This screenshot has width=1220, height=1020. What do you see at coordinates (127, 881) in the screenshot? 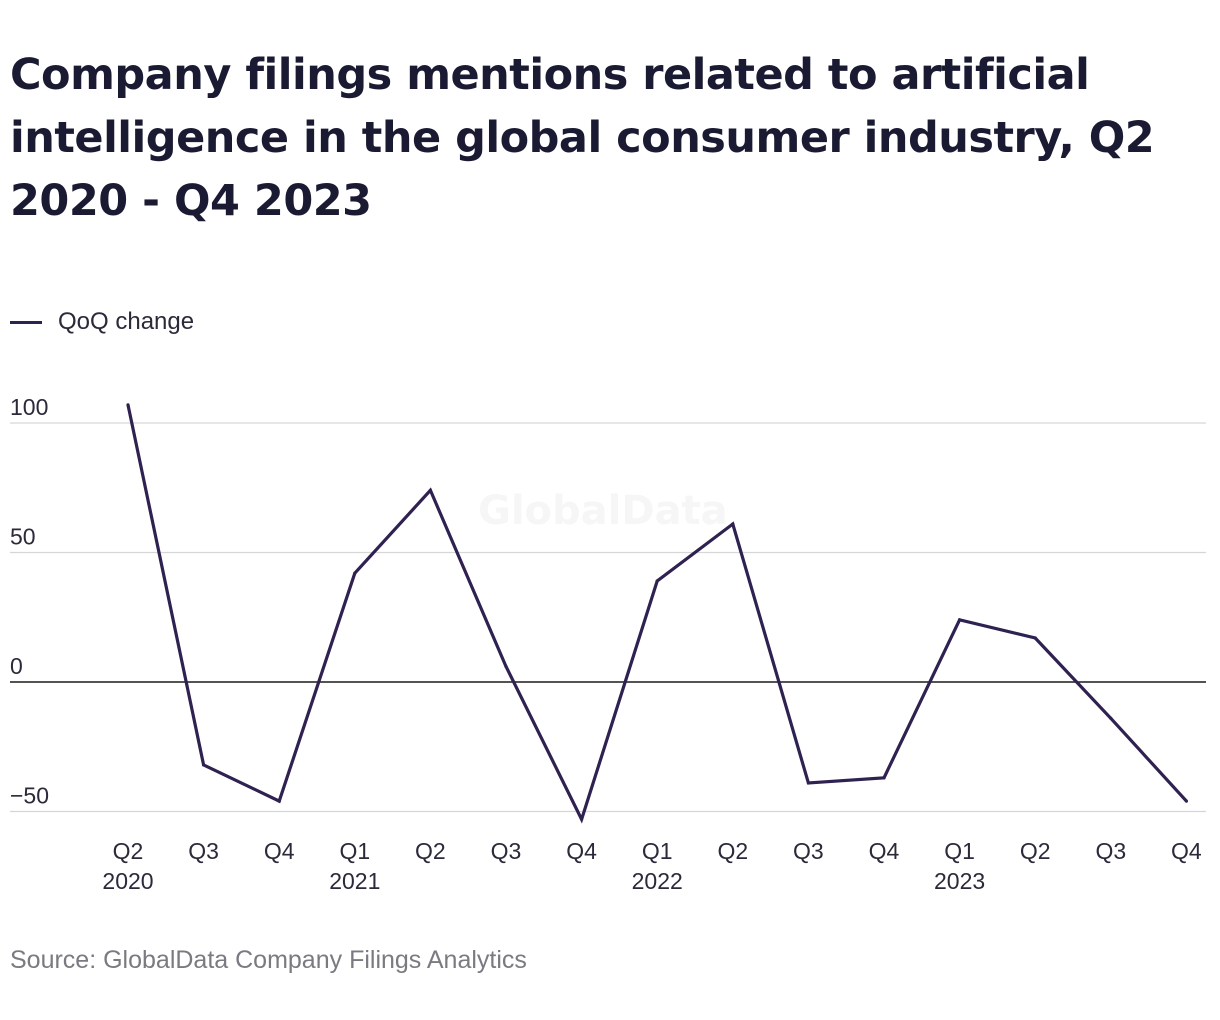
I see `x-tick-year-label: 2020` at bounding box center [127, 881].